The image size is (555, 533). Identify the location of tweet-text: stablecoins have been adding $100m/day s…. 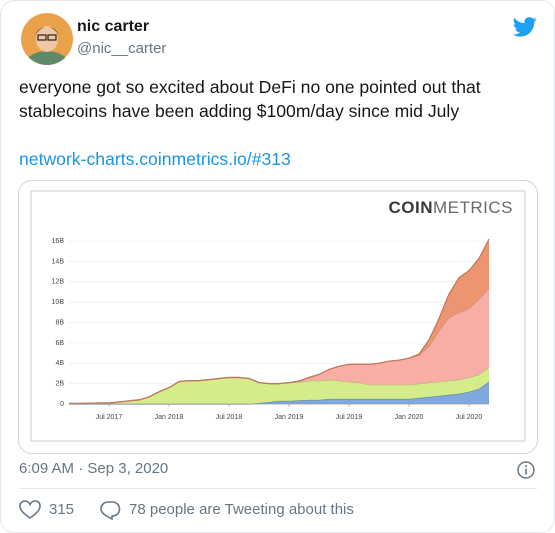
(239, 111).